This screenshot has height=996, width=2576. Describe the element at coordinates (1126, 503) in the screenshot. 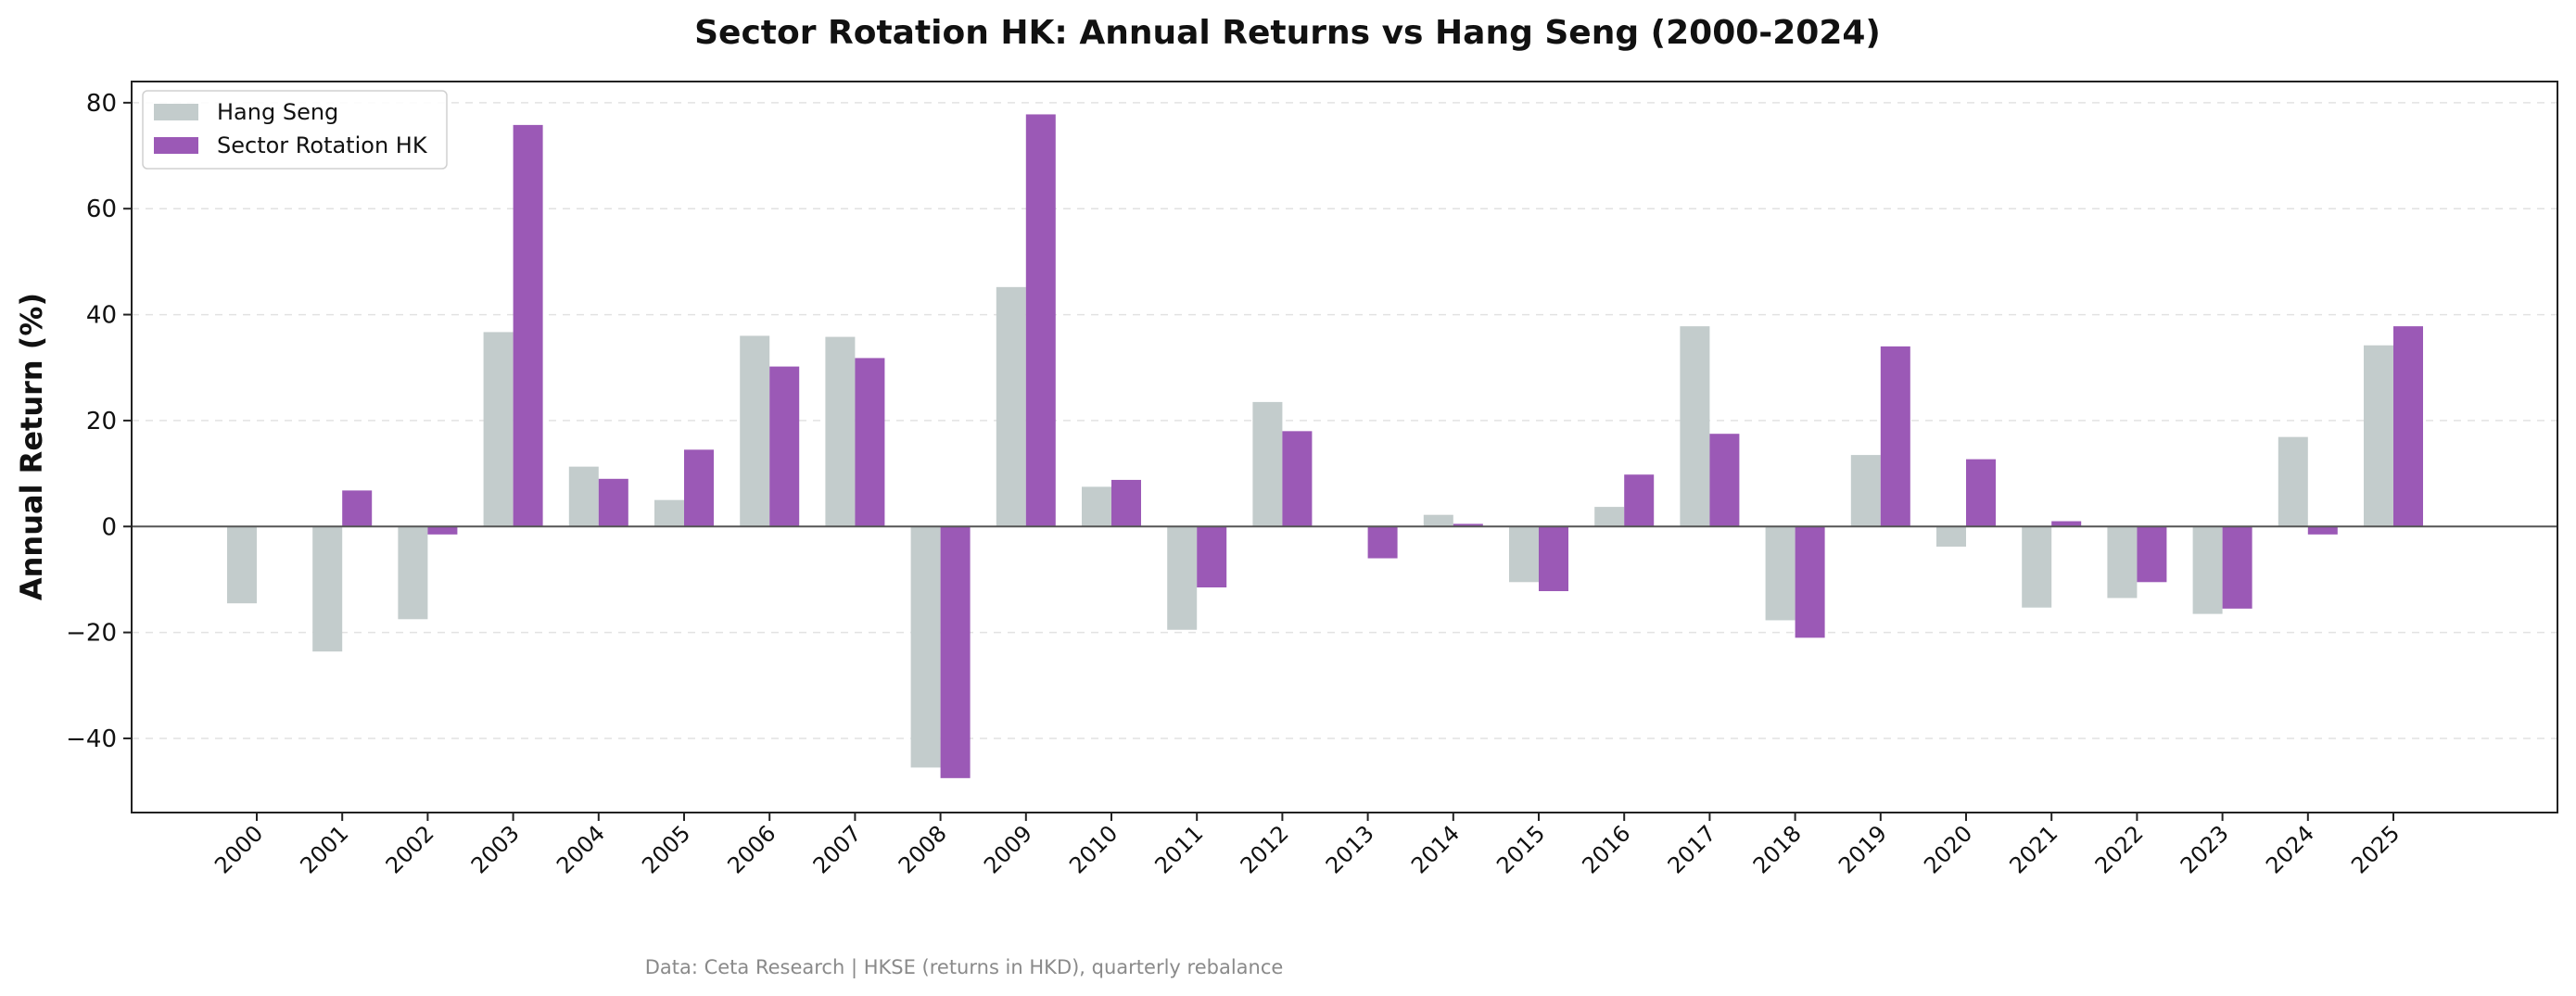

I see `bar-sector-rotation-2010` at that location.